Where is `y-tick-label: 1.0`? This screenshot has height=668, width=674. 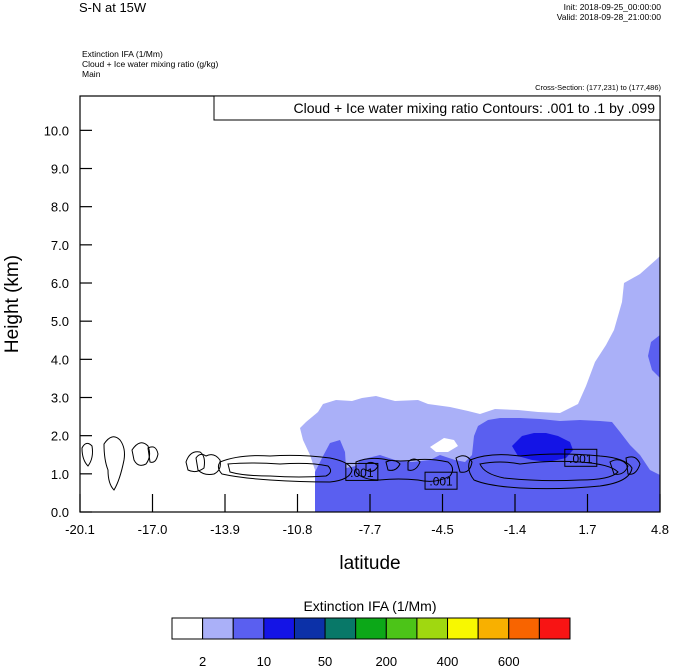 y-tick-label: 1.0 is located at coordinates (60, 474).